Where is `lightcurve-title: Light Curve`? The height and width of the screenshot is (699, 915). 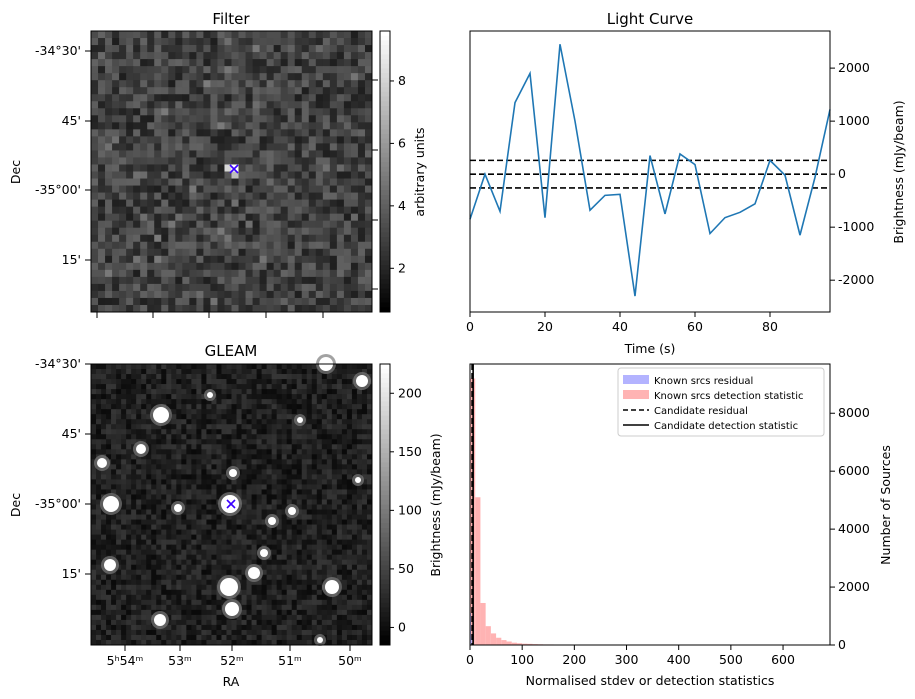 lightcurve-title: Light Curve is located at coordinates (650, 19).